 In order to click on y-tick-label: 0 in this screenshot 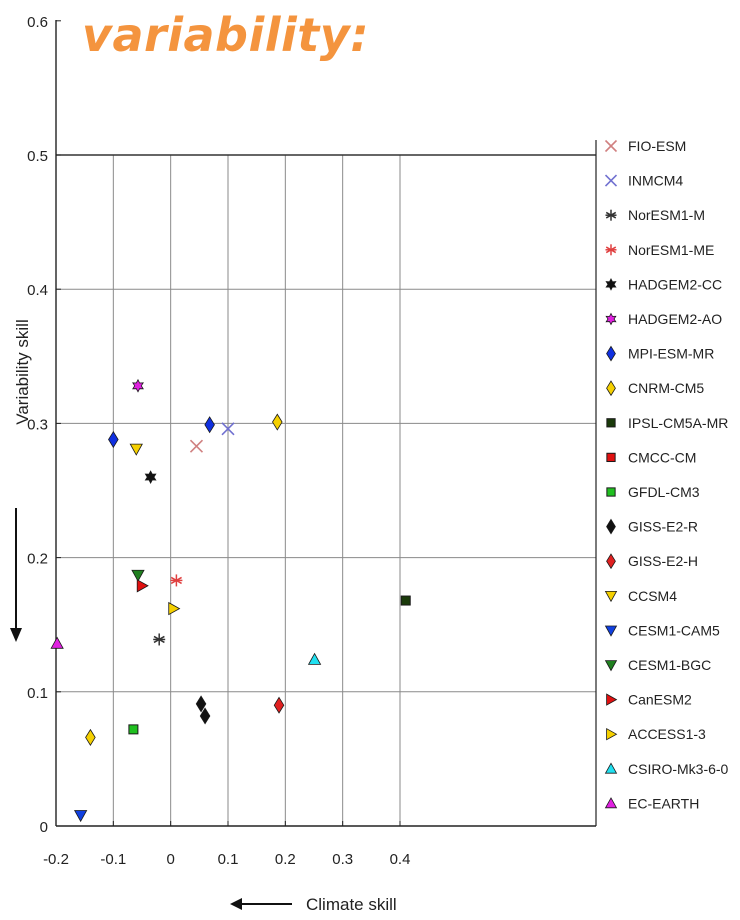, I will do `click(44, 827)`.